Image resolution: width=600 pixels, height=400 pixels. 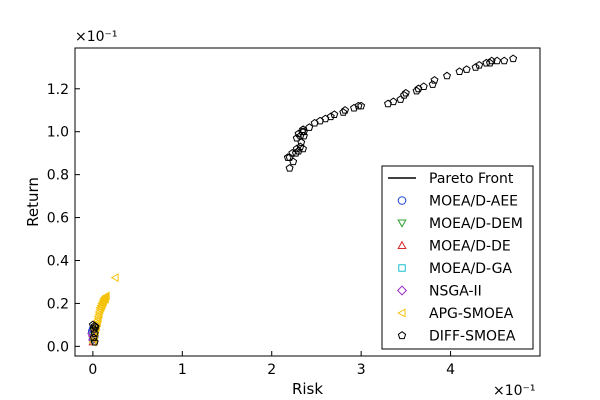 I want to click on x-tick-label: 3, so click(x=361, y=370).